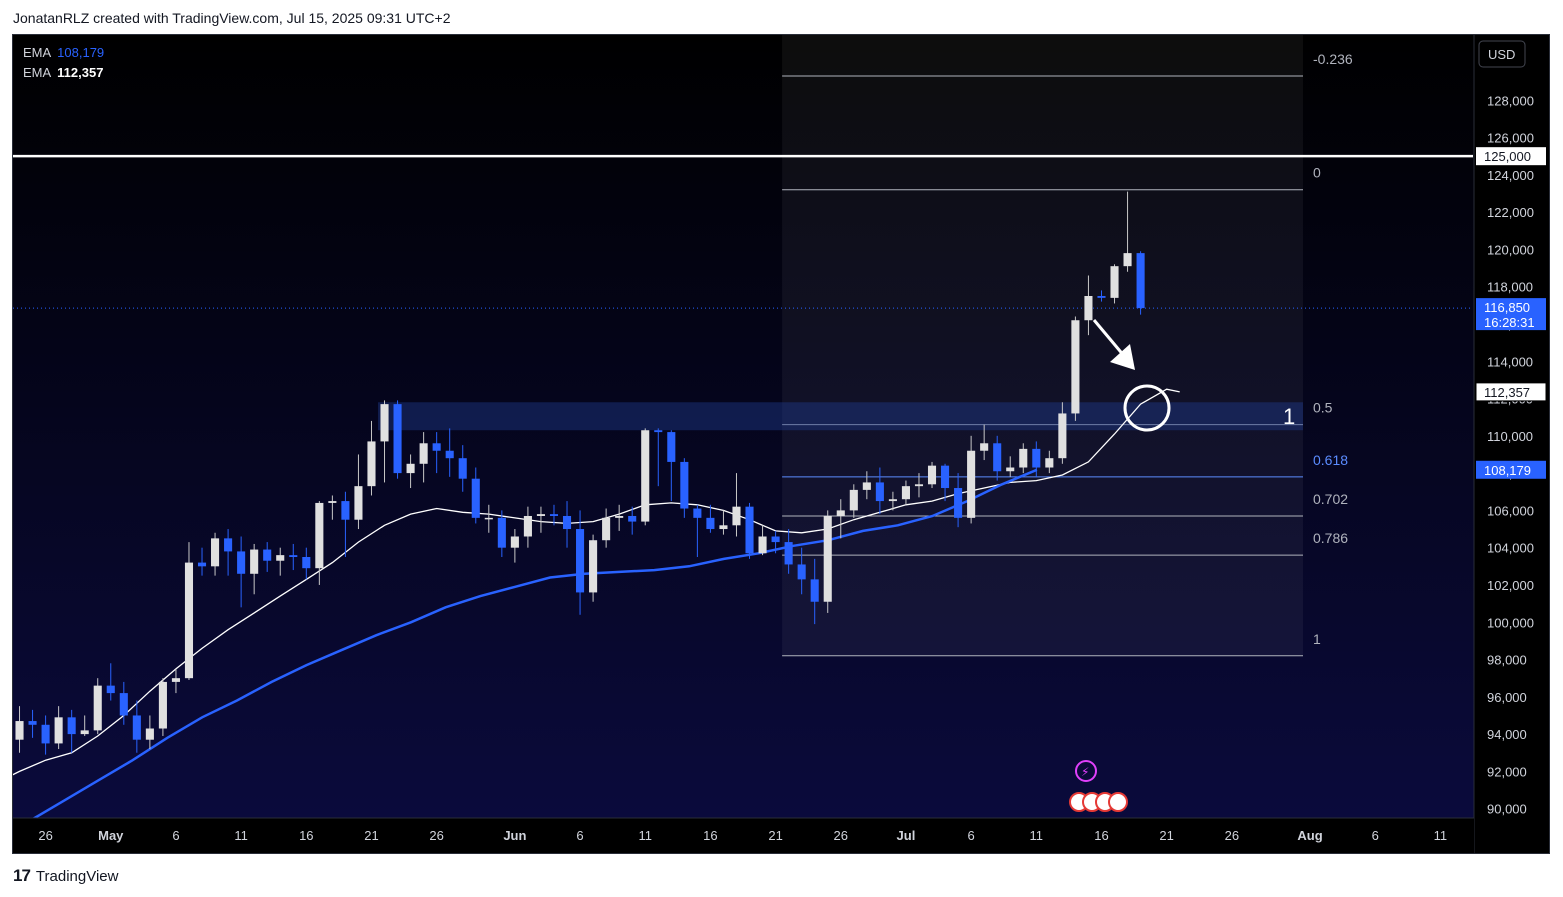 The image size is (1563, 897). What do you see at coordinates (1510, 585) in the screenshot?
I see `price-tick-label: 102,000` at bounding box center [1510, 585].